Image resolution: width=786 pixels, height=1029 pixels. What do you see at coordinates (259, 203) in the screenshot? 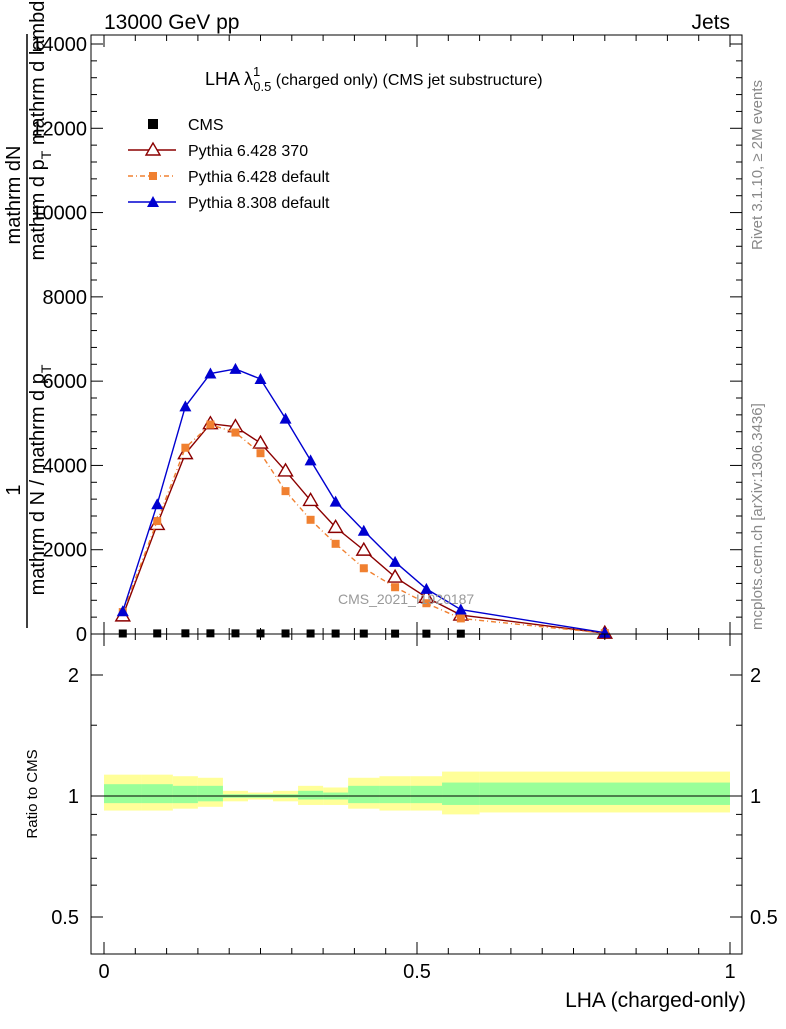
I see `legend-label: Pythia 8.308 default` at bounding box center [259, 203].